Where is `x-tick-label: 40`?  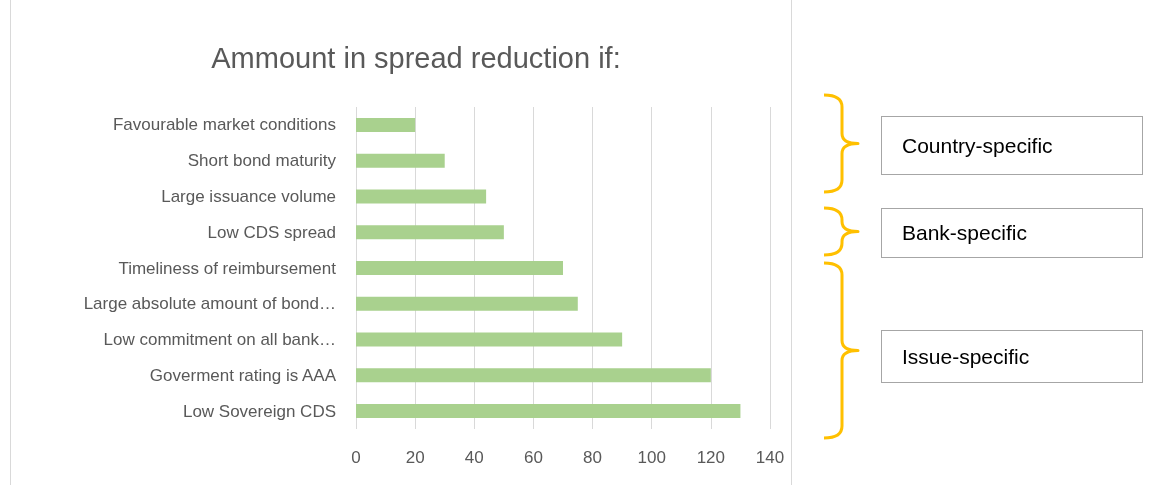 x-tick-label: 40 is located at coordinates (474, 457).